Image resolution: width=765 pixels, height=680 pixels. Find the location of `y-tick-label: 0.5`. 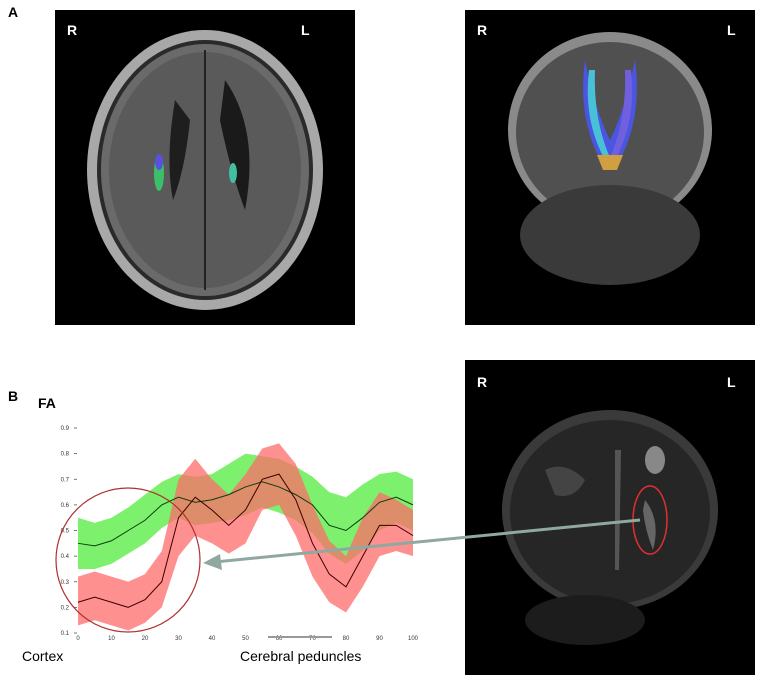

y-tick-label: 0.5 is located at coordinates (65, 532).